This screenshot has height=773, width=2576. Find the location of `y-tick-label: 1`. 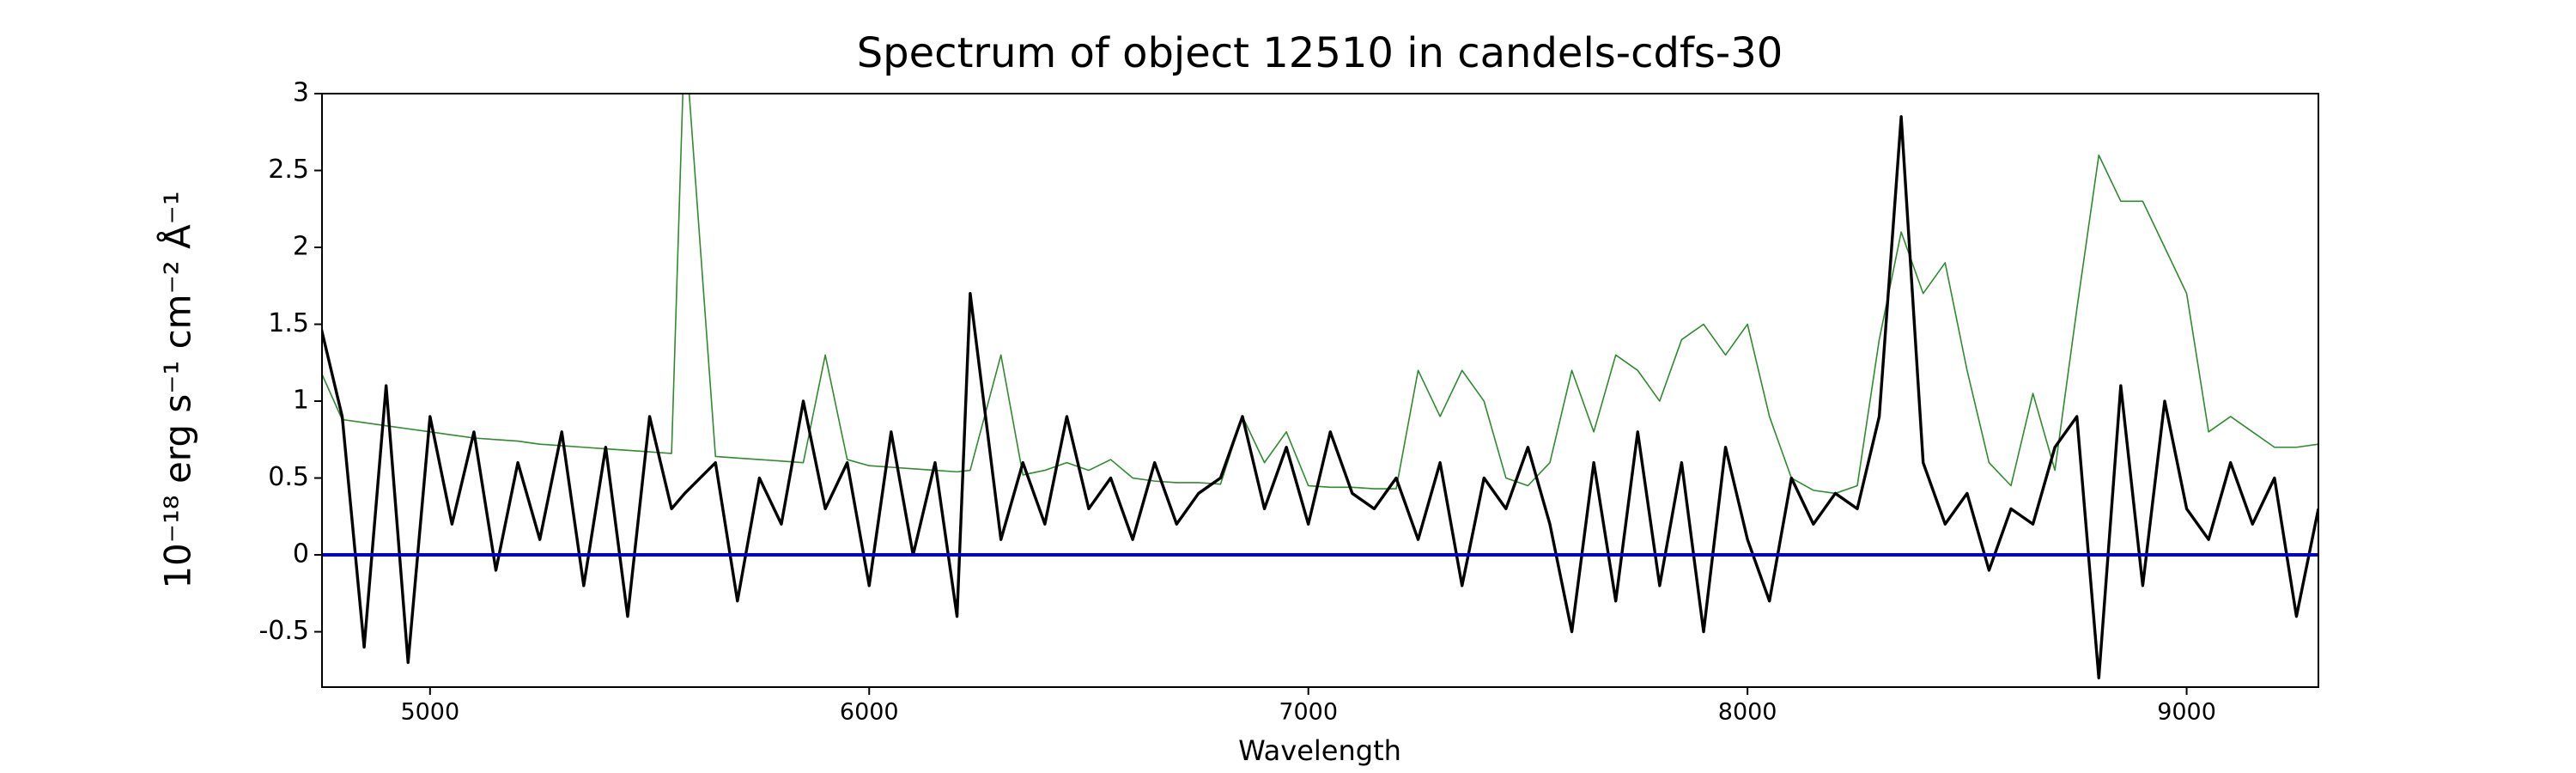

y-tick-label: 1 is located at coordinates (301, 401).